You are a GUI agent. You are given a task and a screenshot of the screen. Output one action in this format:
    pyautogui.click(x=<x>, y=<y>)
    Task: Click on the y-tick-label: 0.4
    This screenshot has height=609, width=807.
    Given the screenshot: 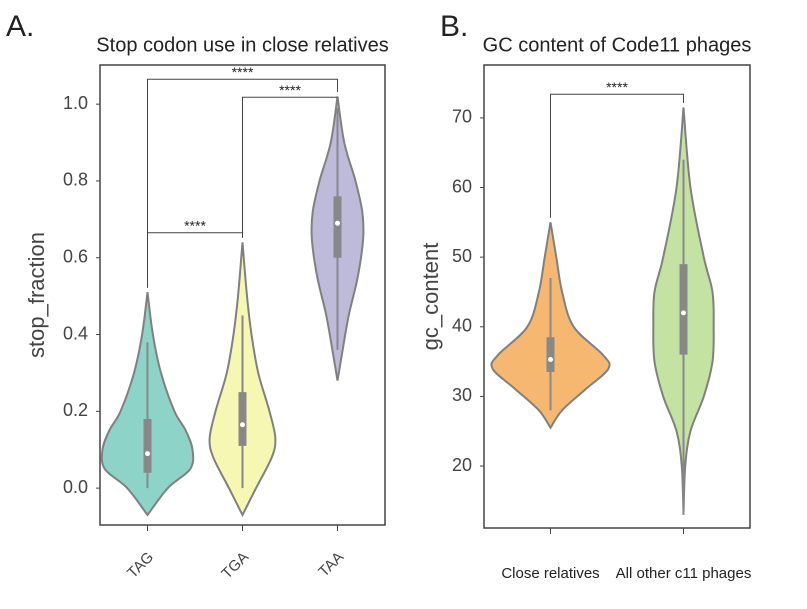 What is the action you would take?
    pyautogui.click(x=75, y=333)
    